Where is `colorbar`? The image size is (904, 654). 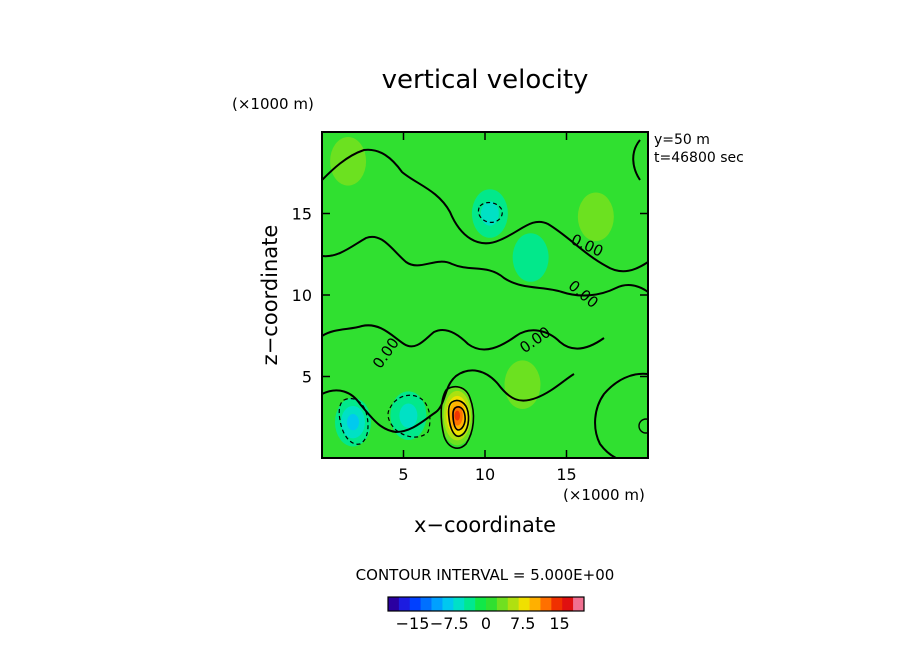
colorbar is located at coordinates (486, 604).